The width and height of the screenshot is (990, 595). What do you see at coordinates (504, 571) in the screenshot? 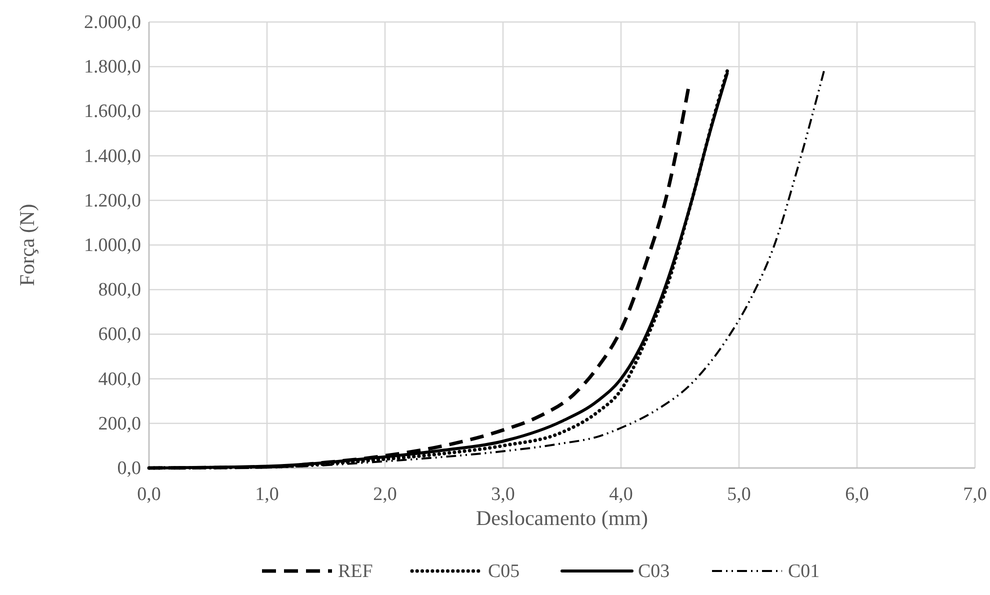
I see `legend-label: C05` at bounding box center [504, 571].